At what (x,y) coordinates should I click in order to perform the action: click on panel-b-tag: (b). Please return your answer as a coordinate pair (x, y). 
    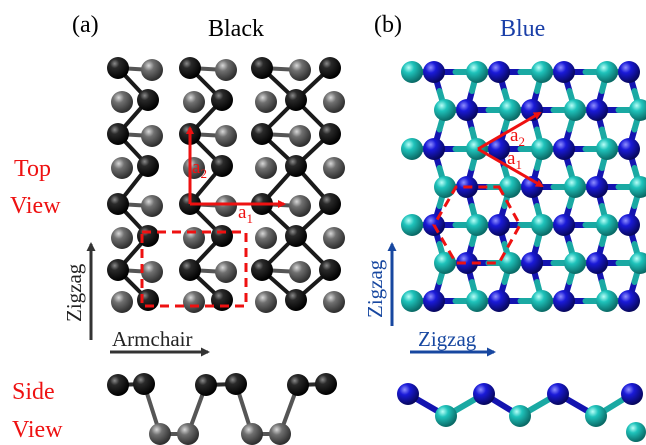
    Looking at the image, I should click on (388, 25).